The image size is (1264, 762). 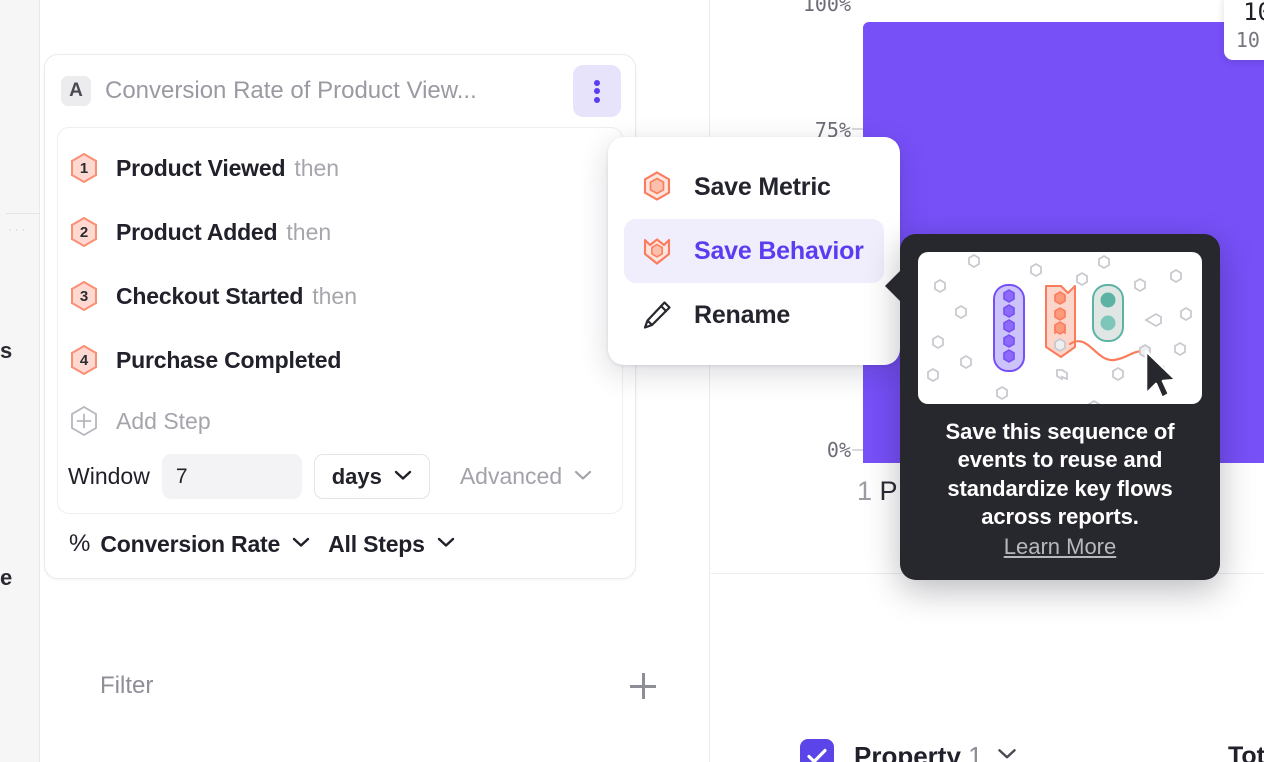 I want to click on tooltip-learn-more-link: Learn More, so click(x=1060, y=546).